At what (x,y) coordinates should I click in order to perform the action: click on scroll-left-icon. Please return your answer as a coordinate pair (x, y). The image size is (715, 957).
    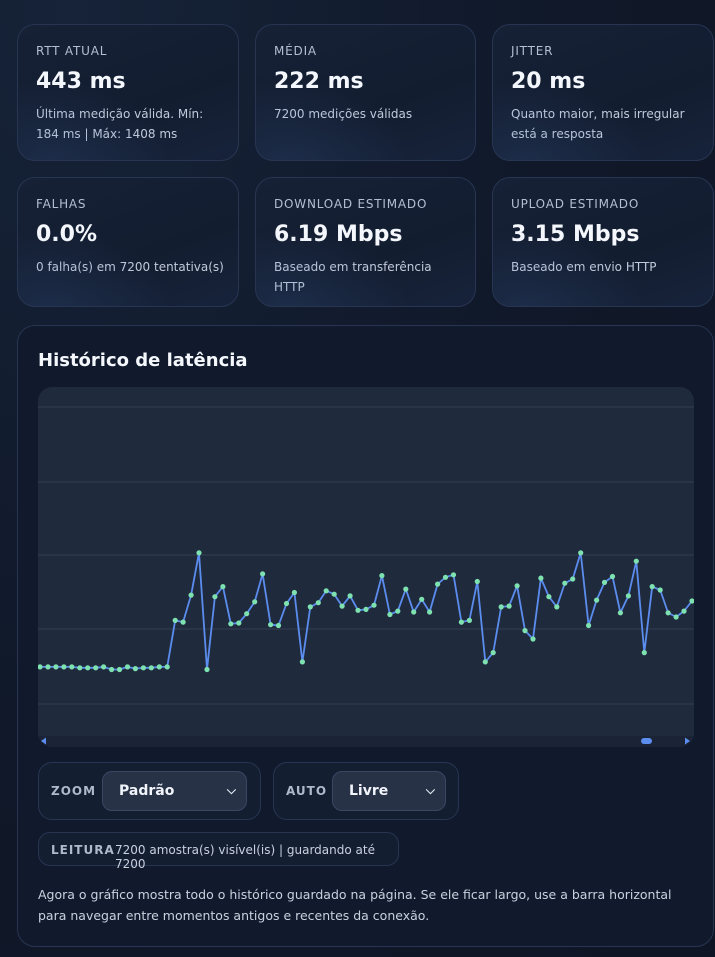
    Looking at the image, I should click on (43, 741).